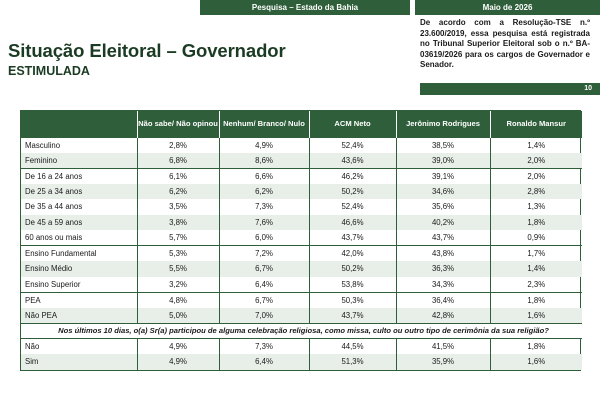 Image resolution: width=600 pixels, height=412 pixels. What do you see at coordinates (535, 160) in the screenshot?
I see `table-cell: 2,0%` at bounding box center [535, 160].